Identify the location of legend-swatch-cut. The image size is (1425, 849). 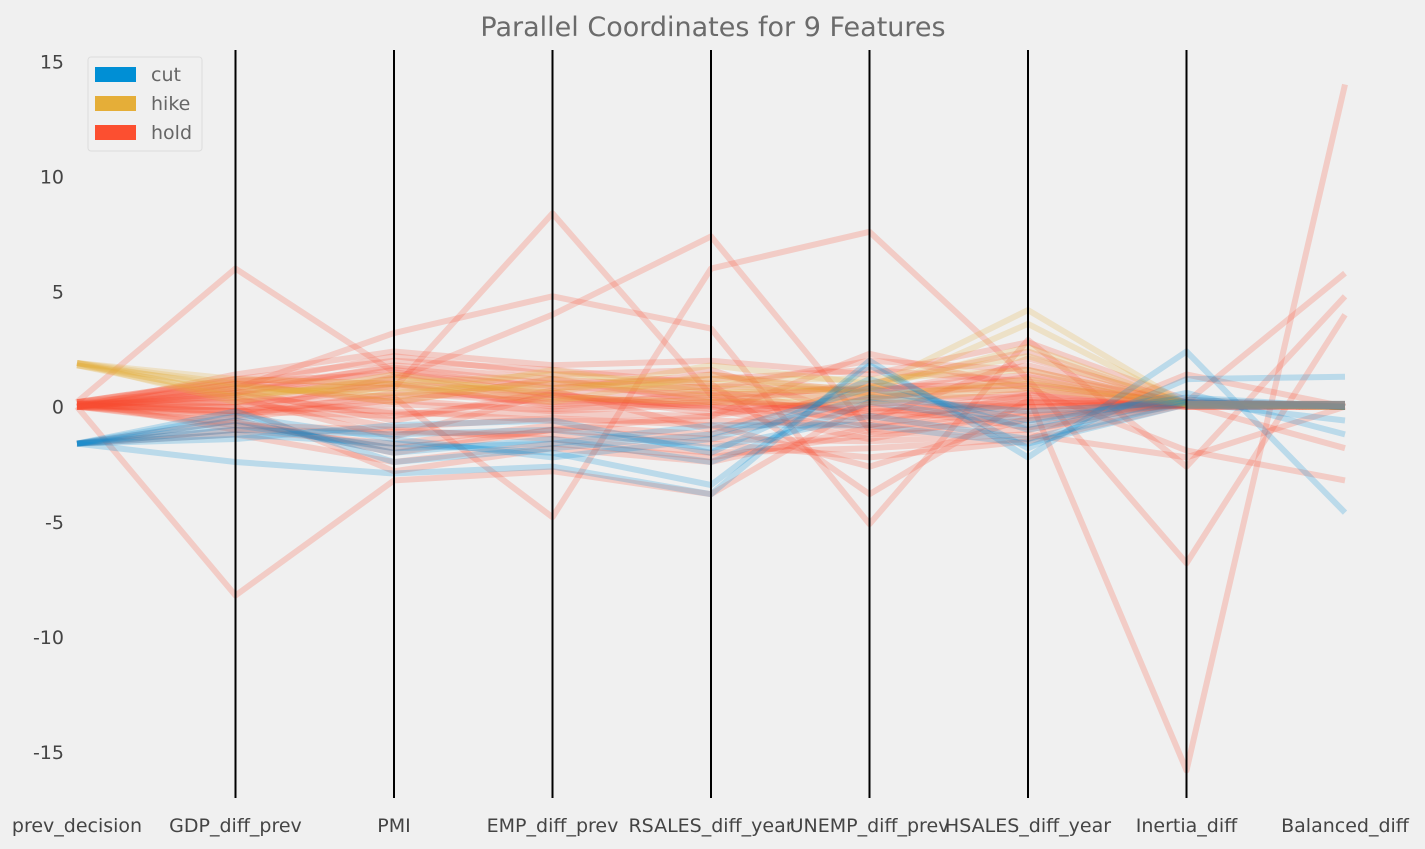
(115, 74).